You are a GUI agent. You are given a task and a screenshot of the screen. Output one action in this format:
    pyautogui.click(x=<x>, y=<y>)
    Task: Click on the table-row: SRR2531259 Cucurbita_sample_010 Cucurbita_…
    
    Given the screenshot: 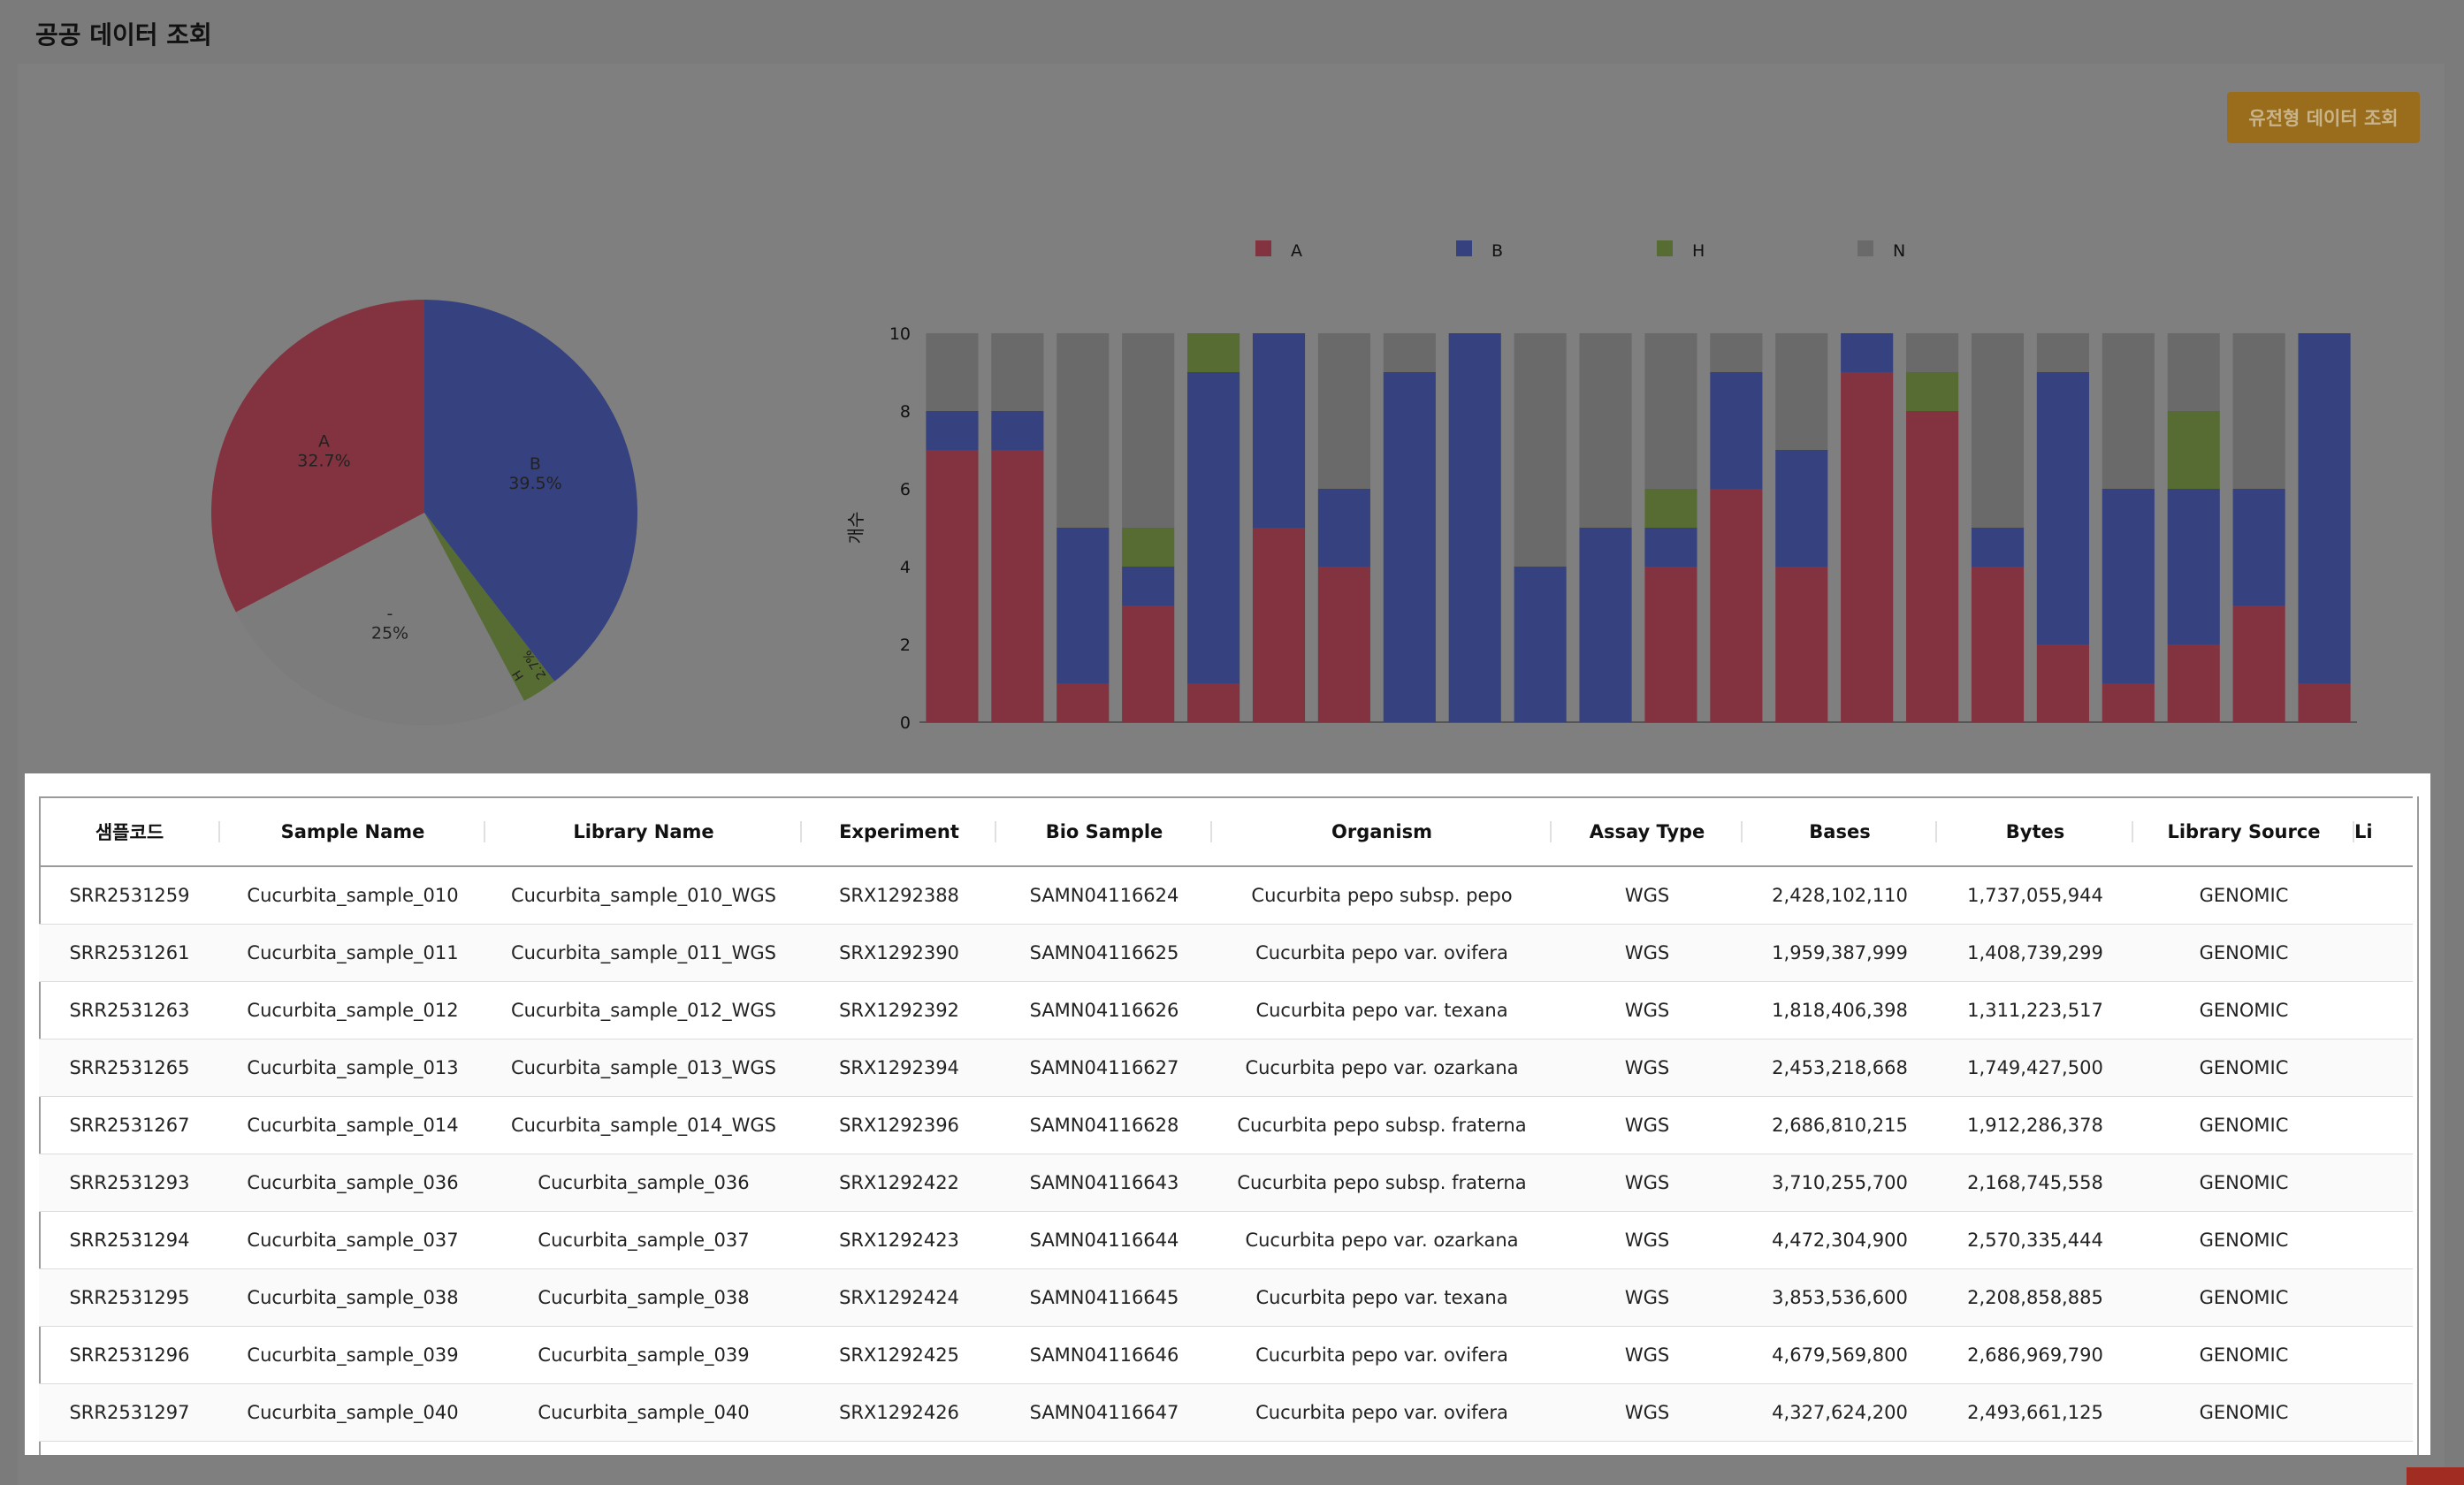 What is the action you would take?
    pyautogui.click(x=1226, y=895)
    